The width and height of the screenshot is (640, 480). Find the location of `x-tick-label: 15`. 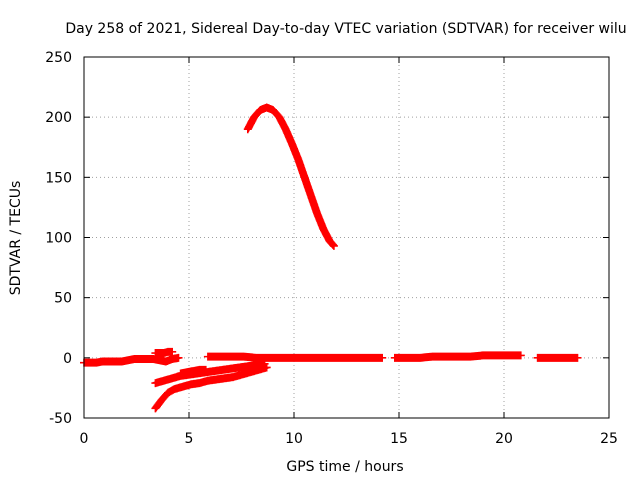

x-tick-label: 15 is located at coordinates (399, 439).